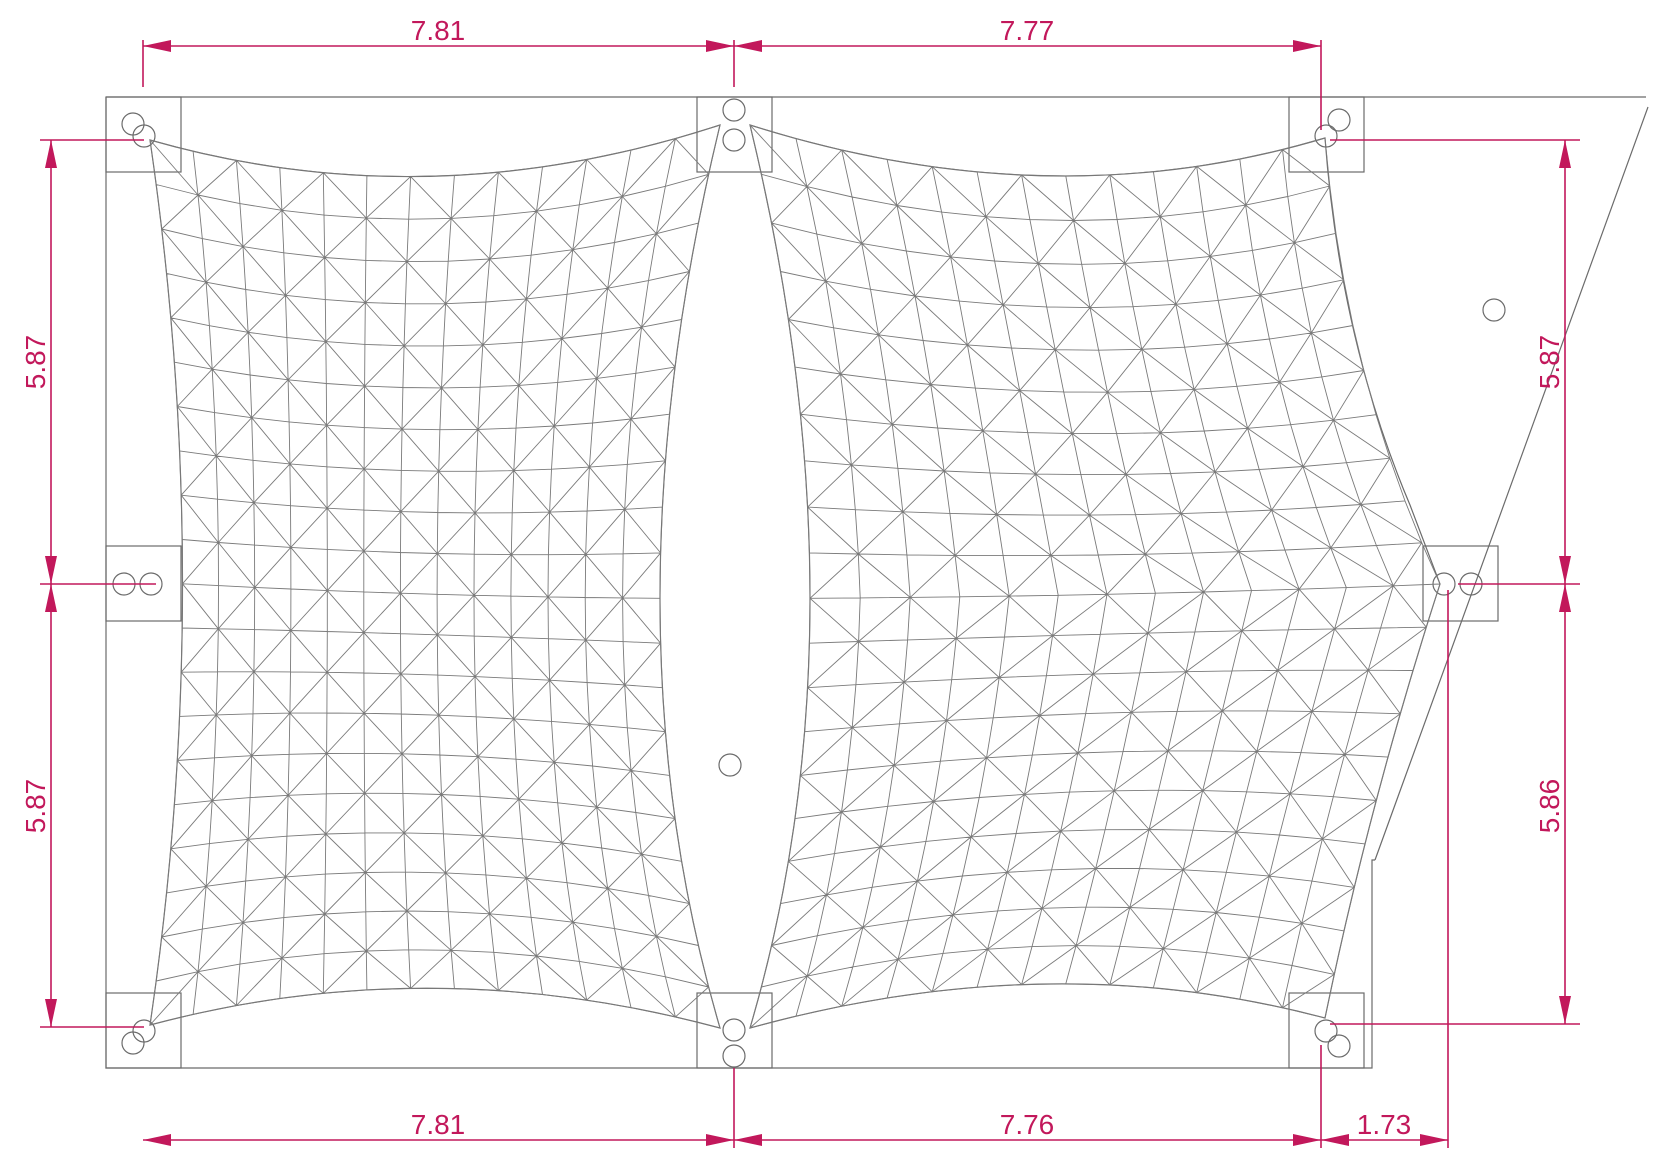  Describe the element at coordinates (35, 806) in the screenshot. I see `dim-left-lower: 5.87` at that location.